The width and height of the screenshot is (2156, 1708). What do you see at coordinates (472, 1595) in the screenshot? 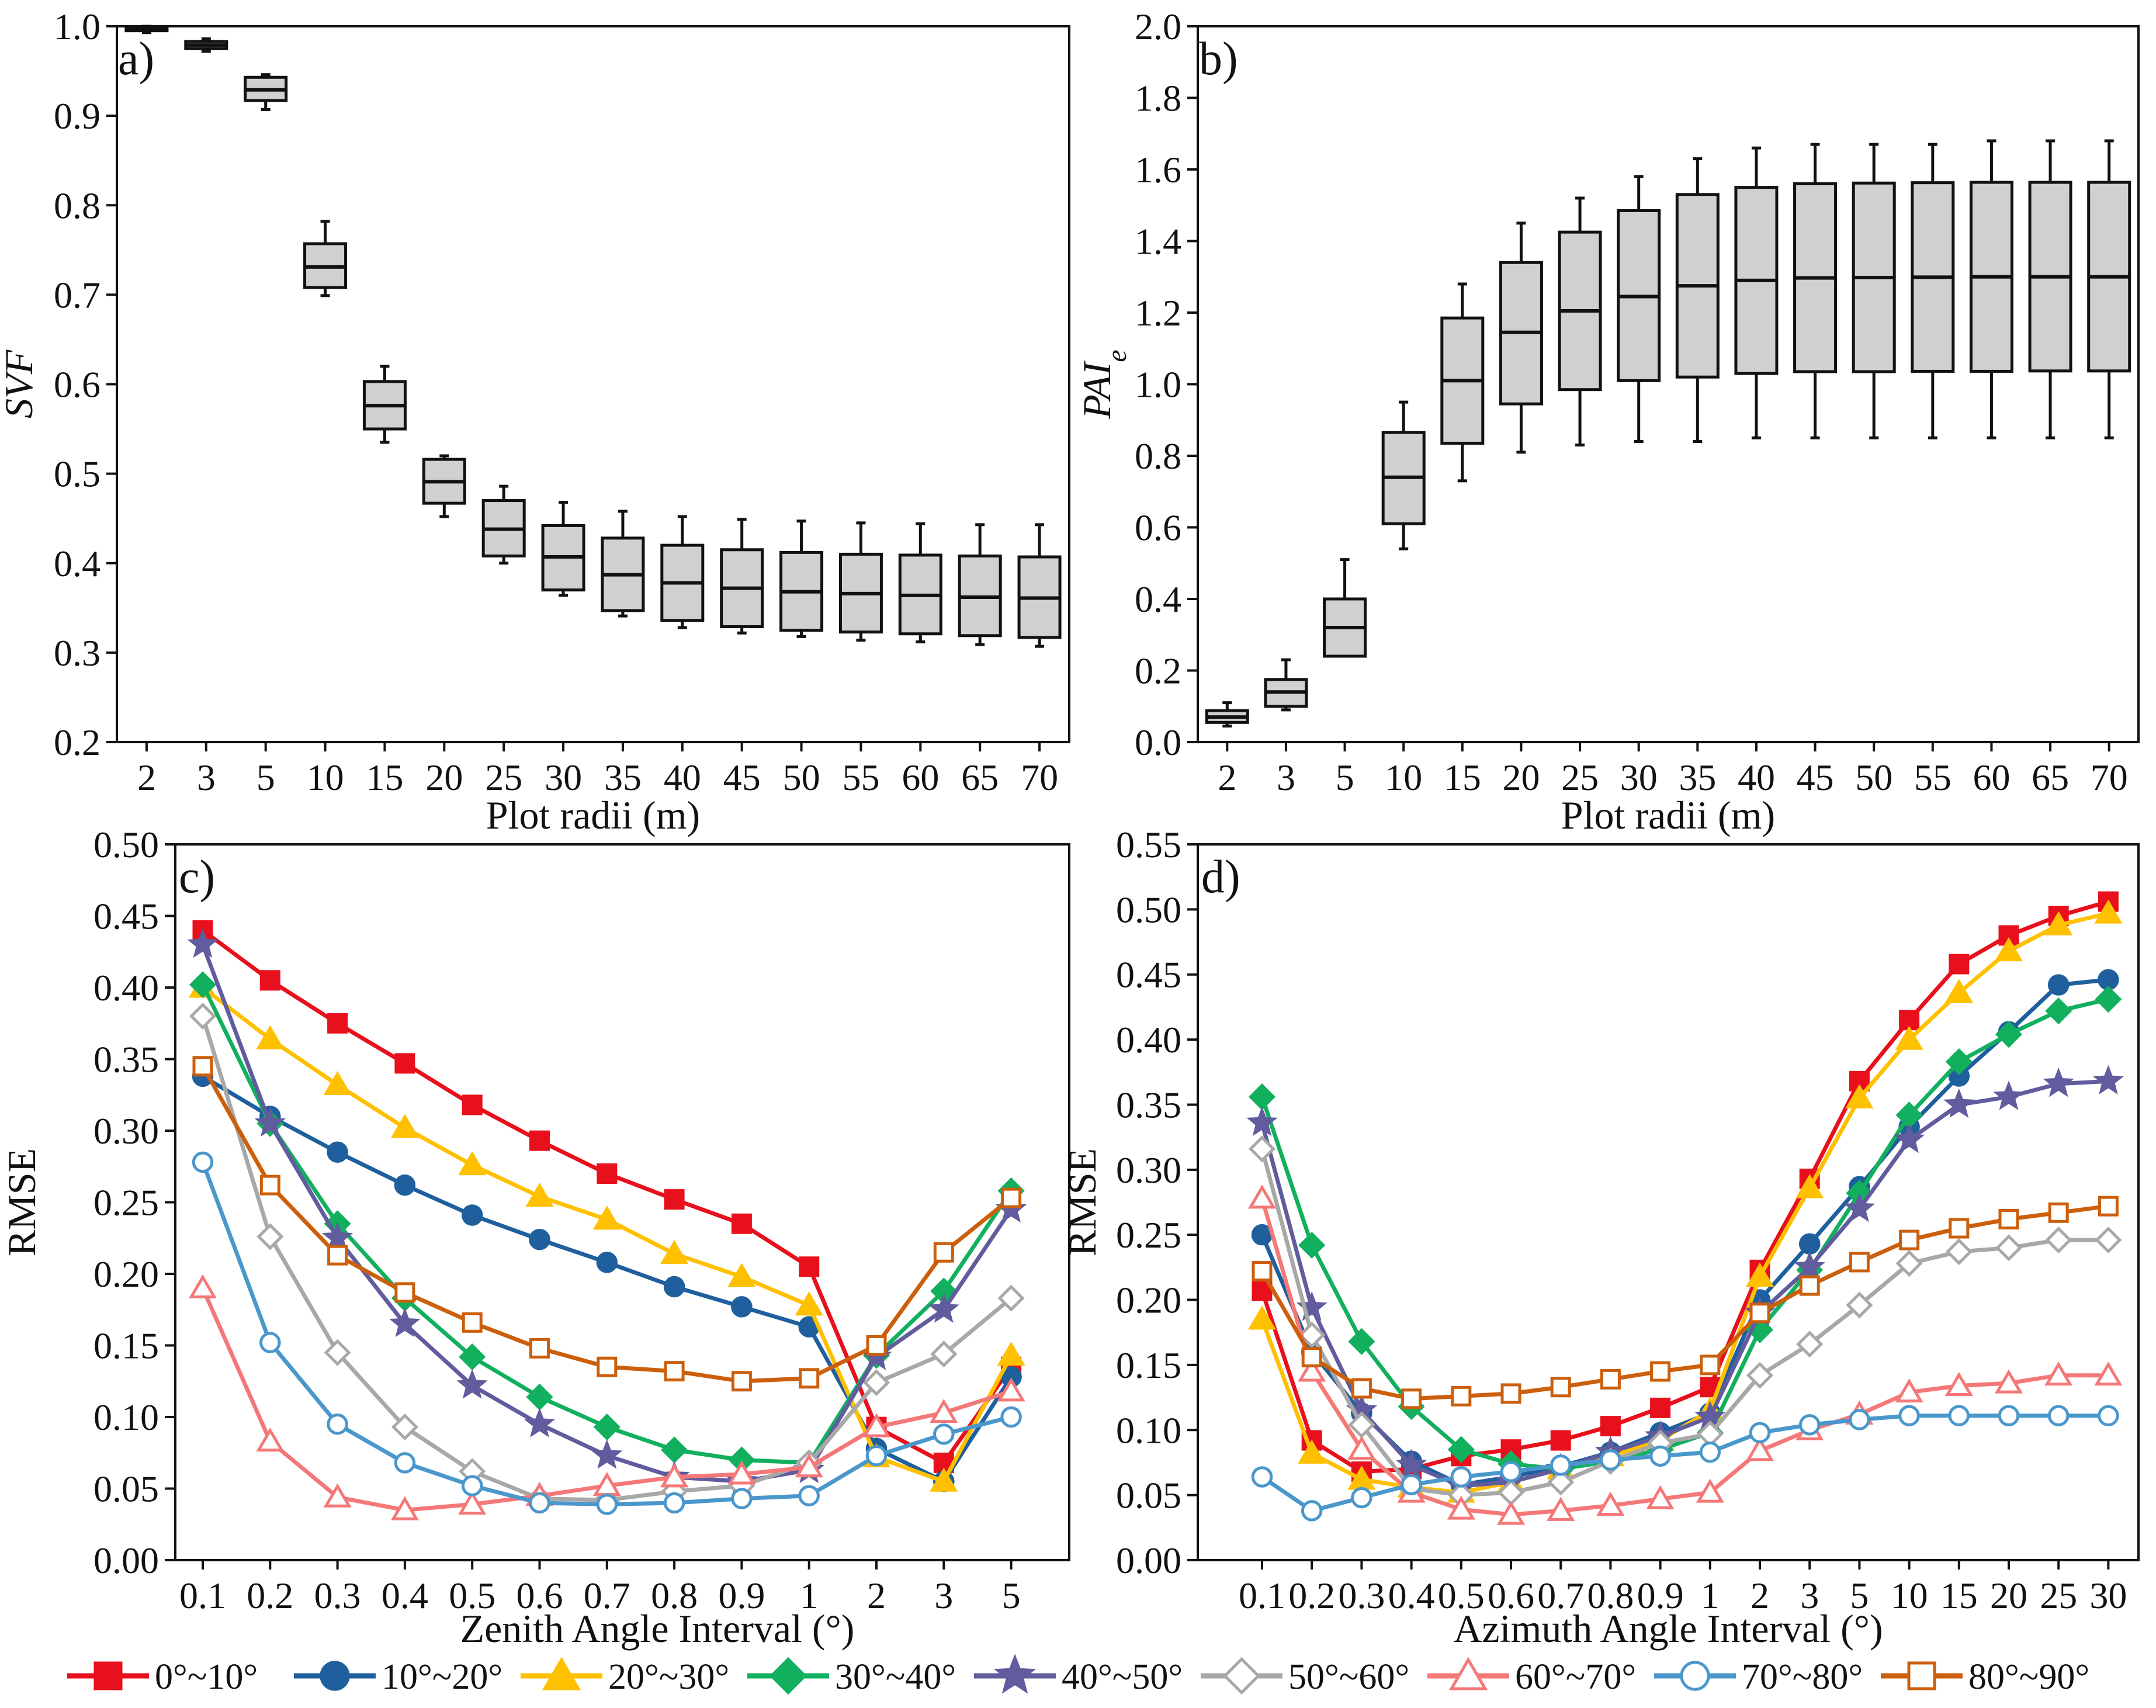
I see `x-tick-label: 0.5` at bounding box center [472, 1595].